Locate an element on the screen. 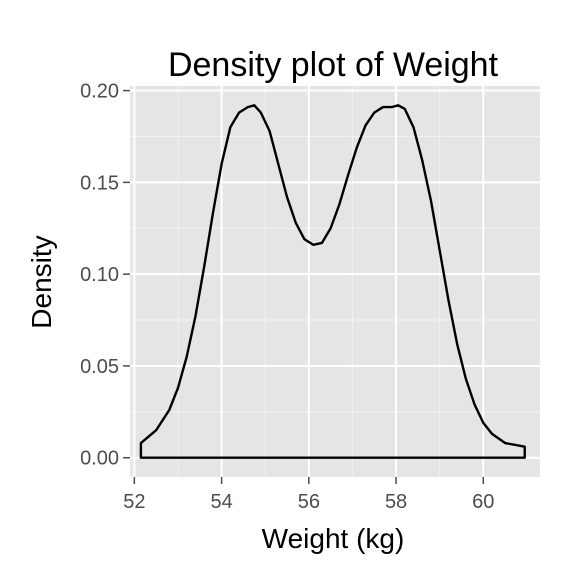 Image resolution: width=576 pixels, height=576 pixels. y-tick-label: 0.10 is located at coordinates (99, 275).